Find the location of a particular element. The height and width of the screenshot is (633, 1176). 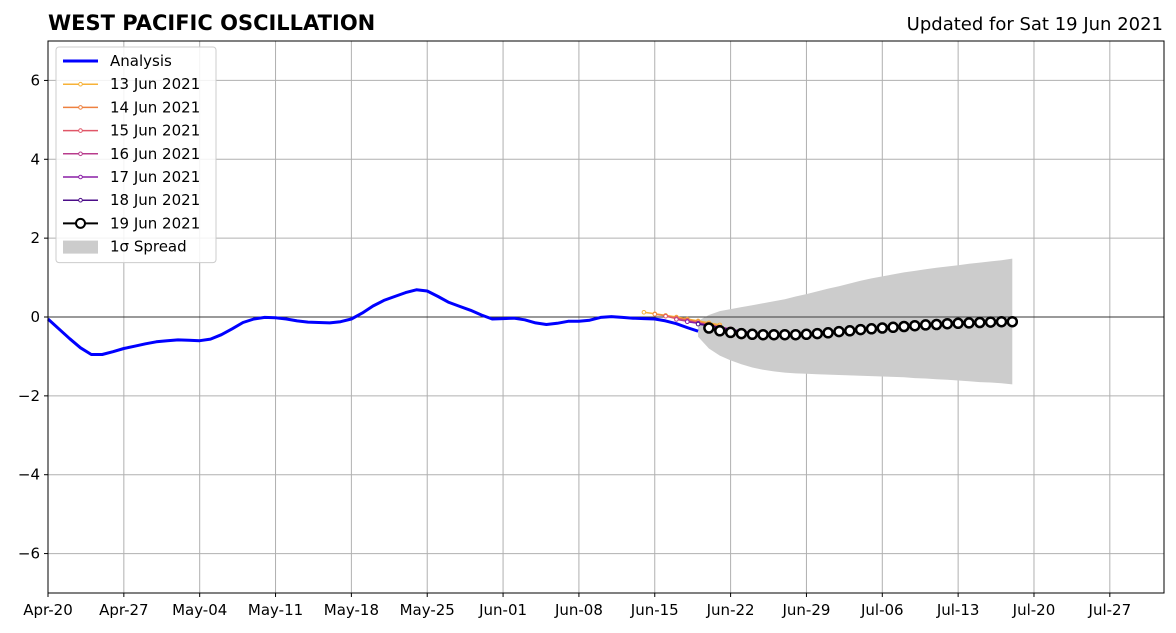

legend-item: 19 Jun 2021 is located at coordinates (131, 223).